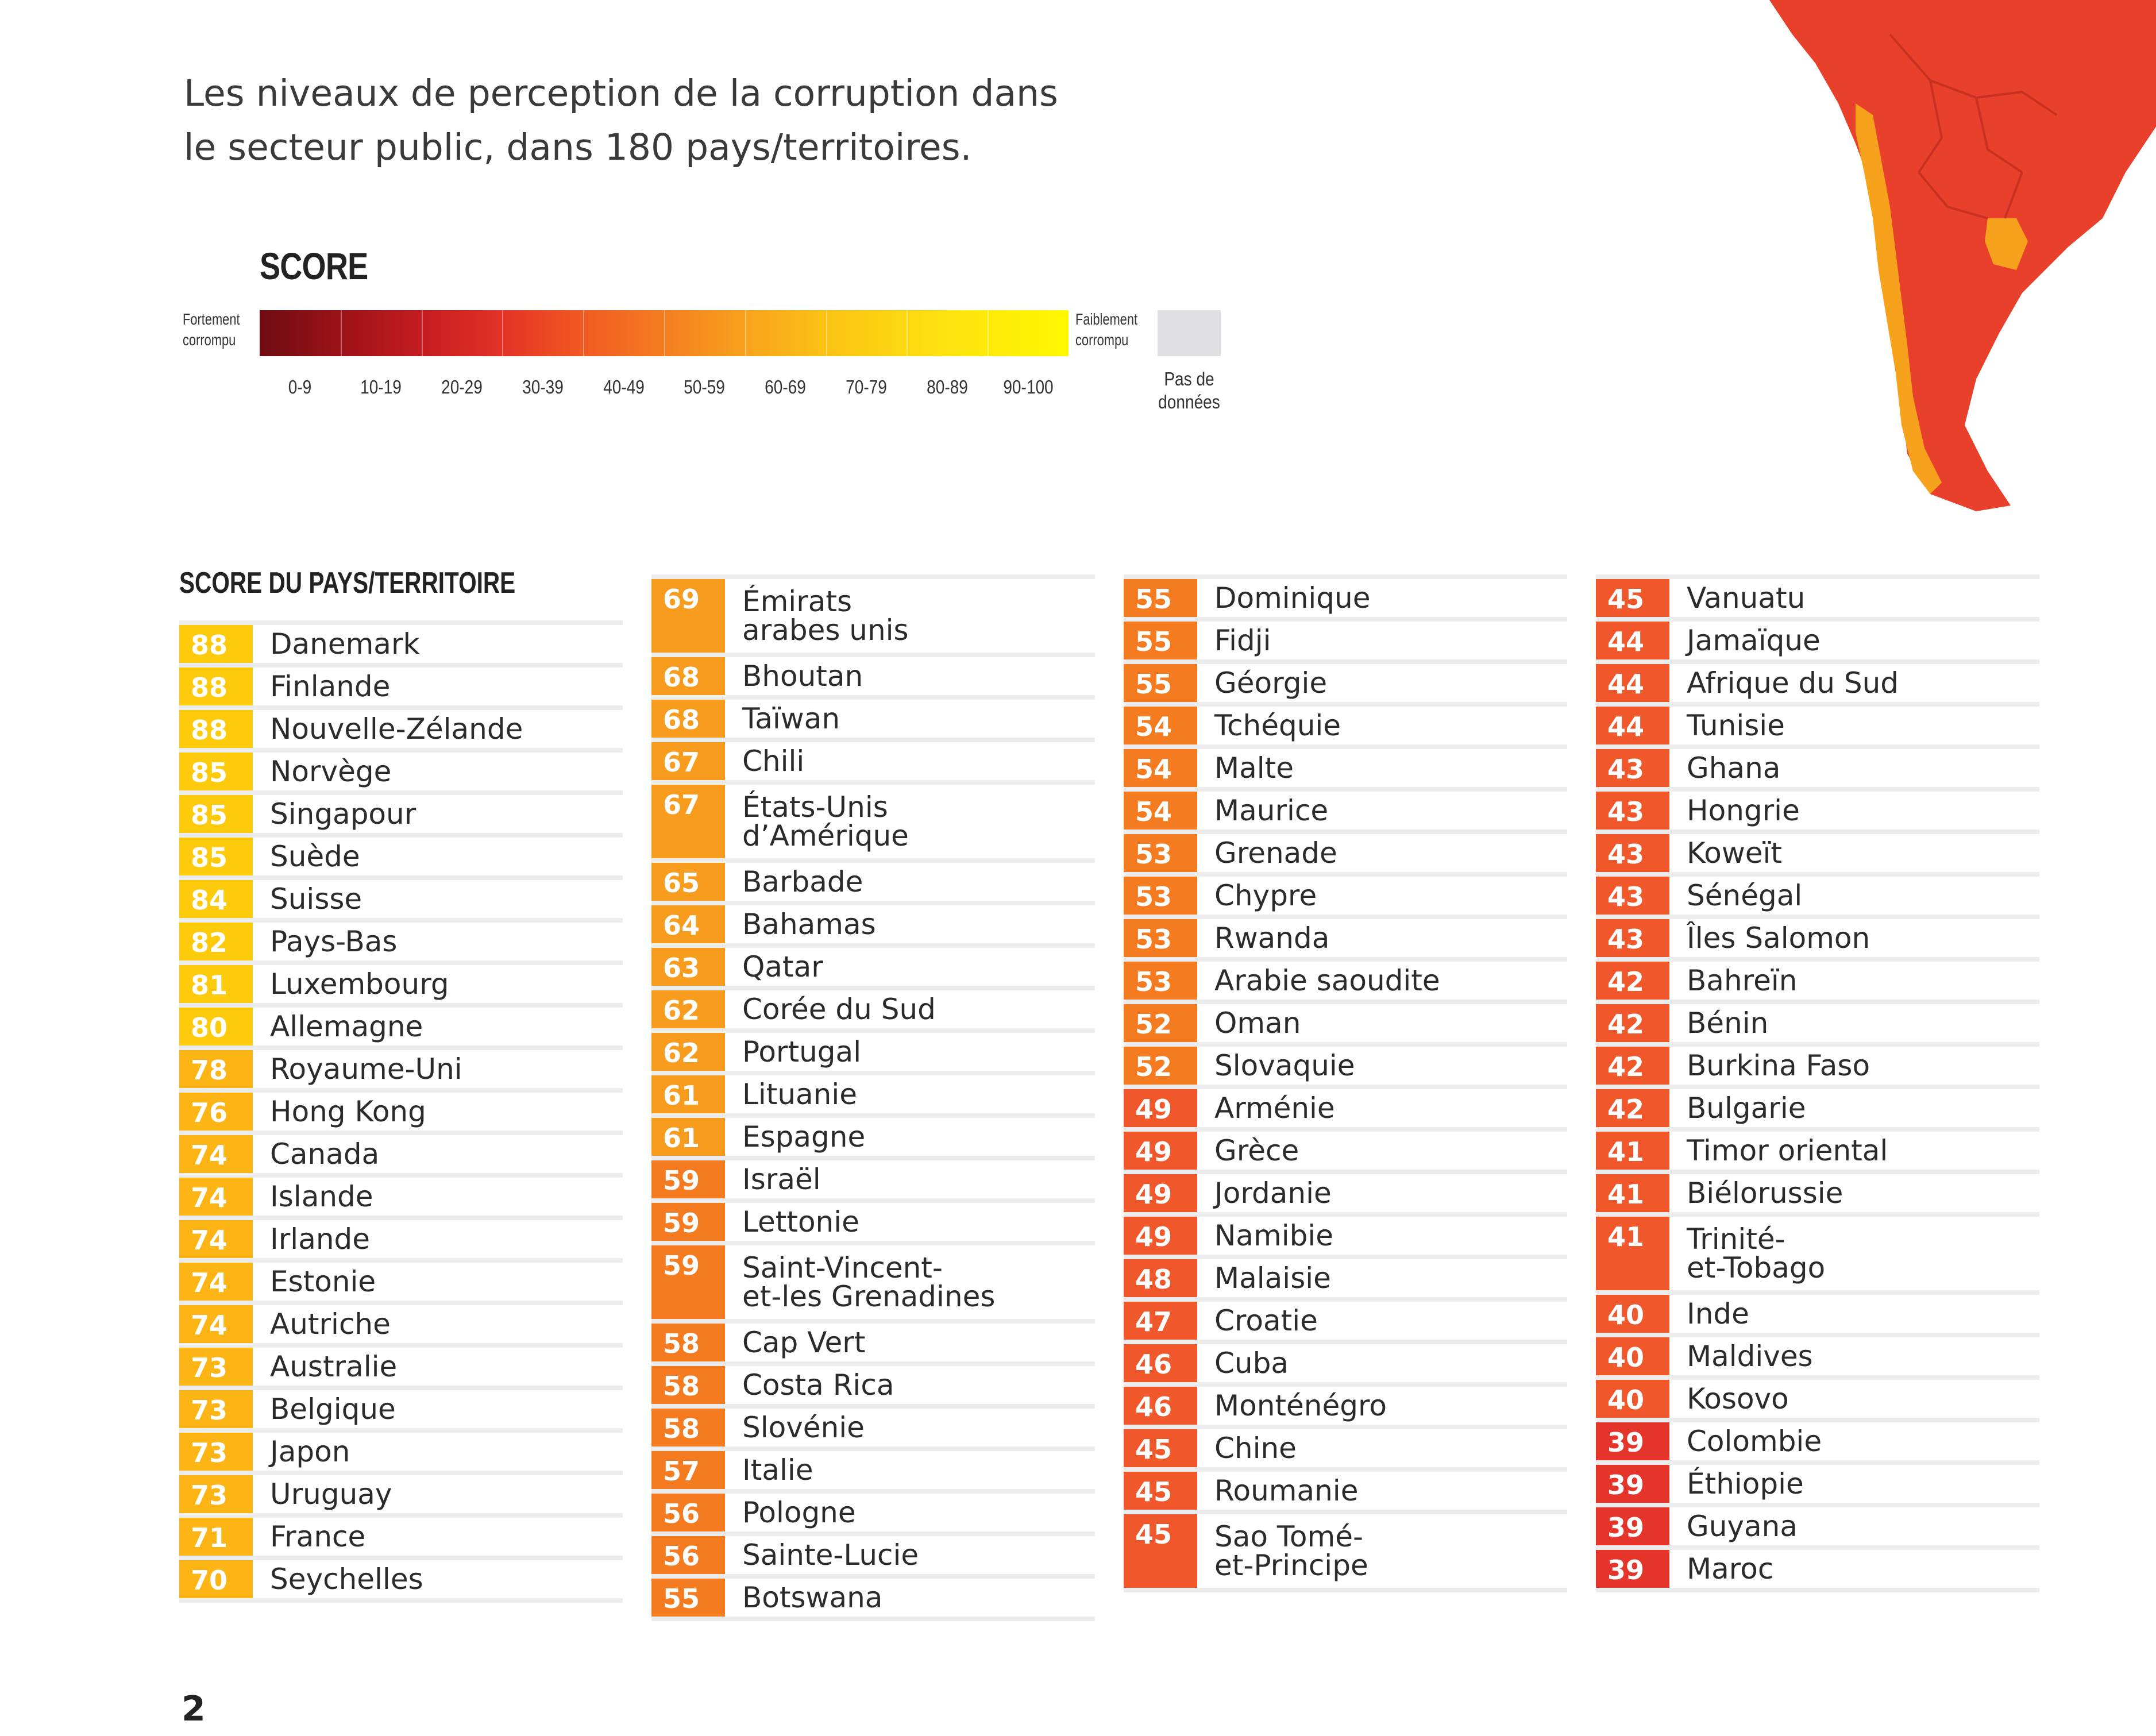 The width and height of the screenshot is (2156, 1736). What do you see at coordinates (791, 718) in the screenshot?
I see `country-name: Taïwan` at bounding box center [791, 718].